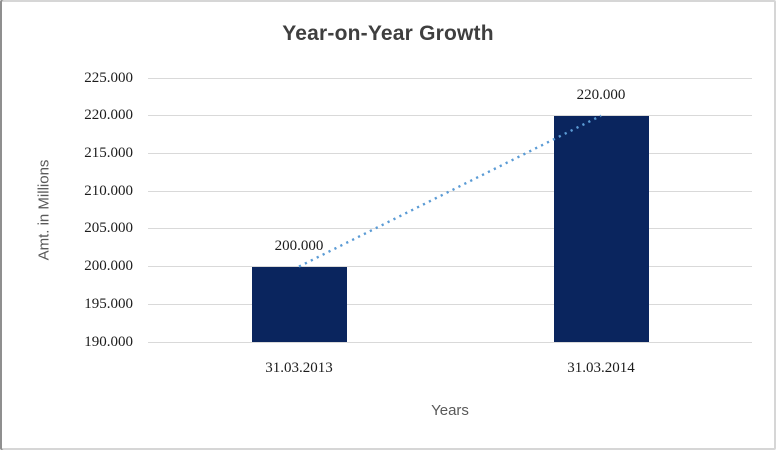  I want to click on bar-value-label: 220.000, so click(601, 94).